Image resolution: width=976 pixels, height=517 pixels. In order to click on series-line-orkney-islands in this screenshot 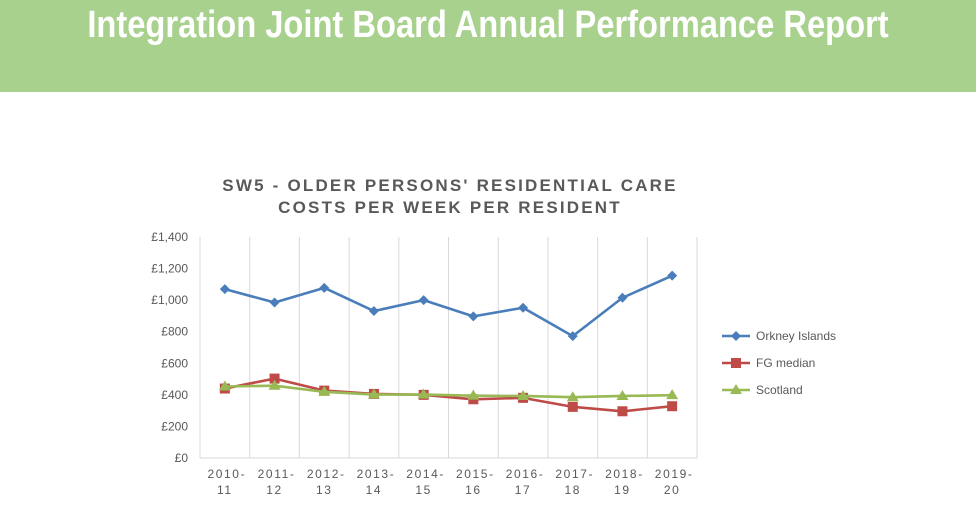, I will do `click(448, 306)`.